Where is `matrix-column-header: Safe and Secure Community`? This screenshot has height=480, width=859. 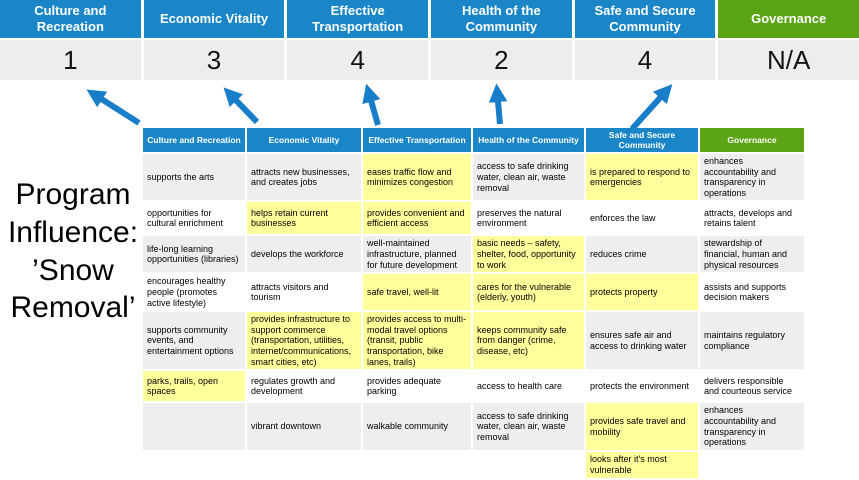
matrix-column-header: Safe and Secure Community is located at coordinates (642, 140).